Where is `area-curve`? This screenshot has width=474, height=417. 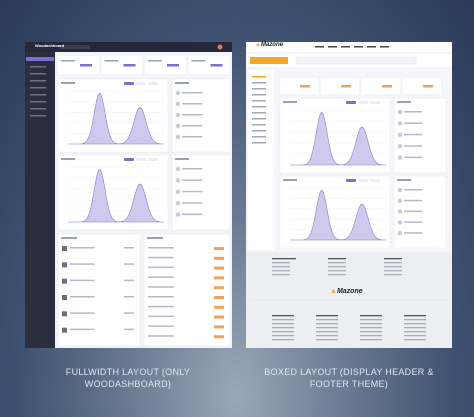
area-curve is located at coordinates (338, 138).